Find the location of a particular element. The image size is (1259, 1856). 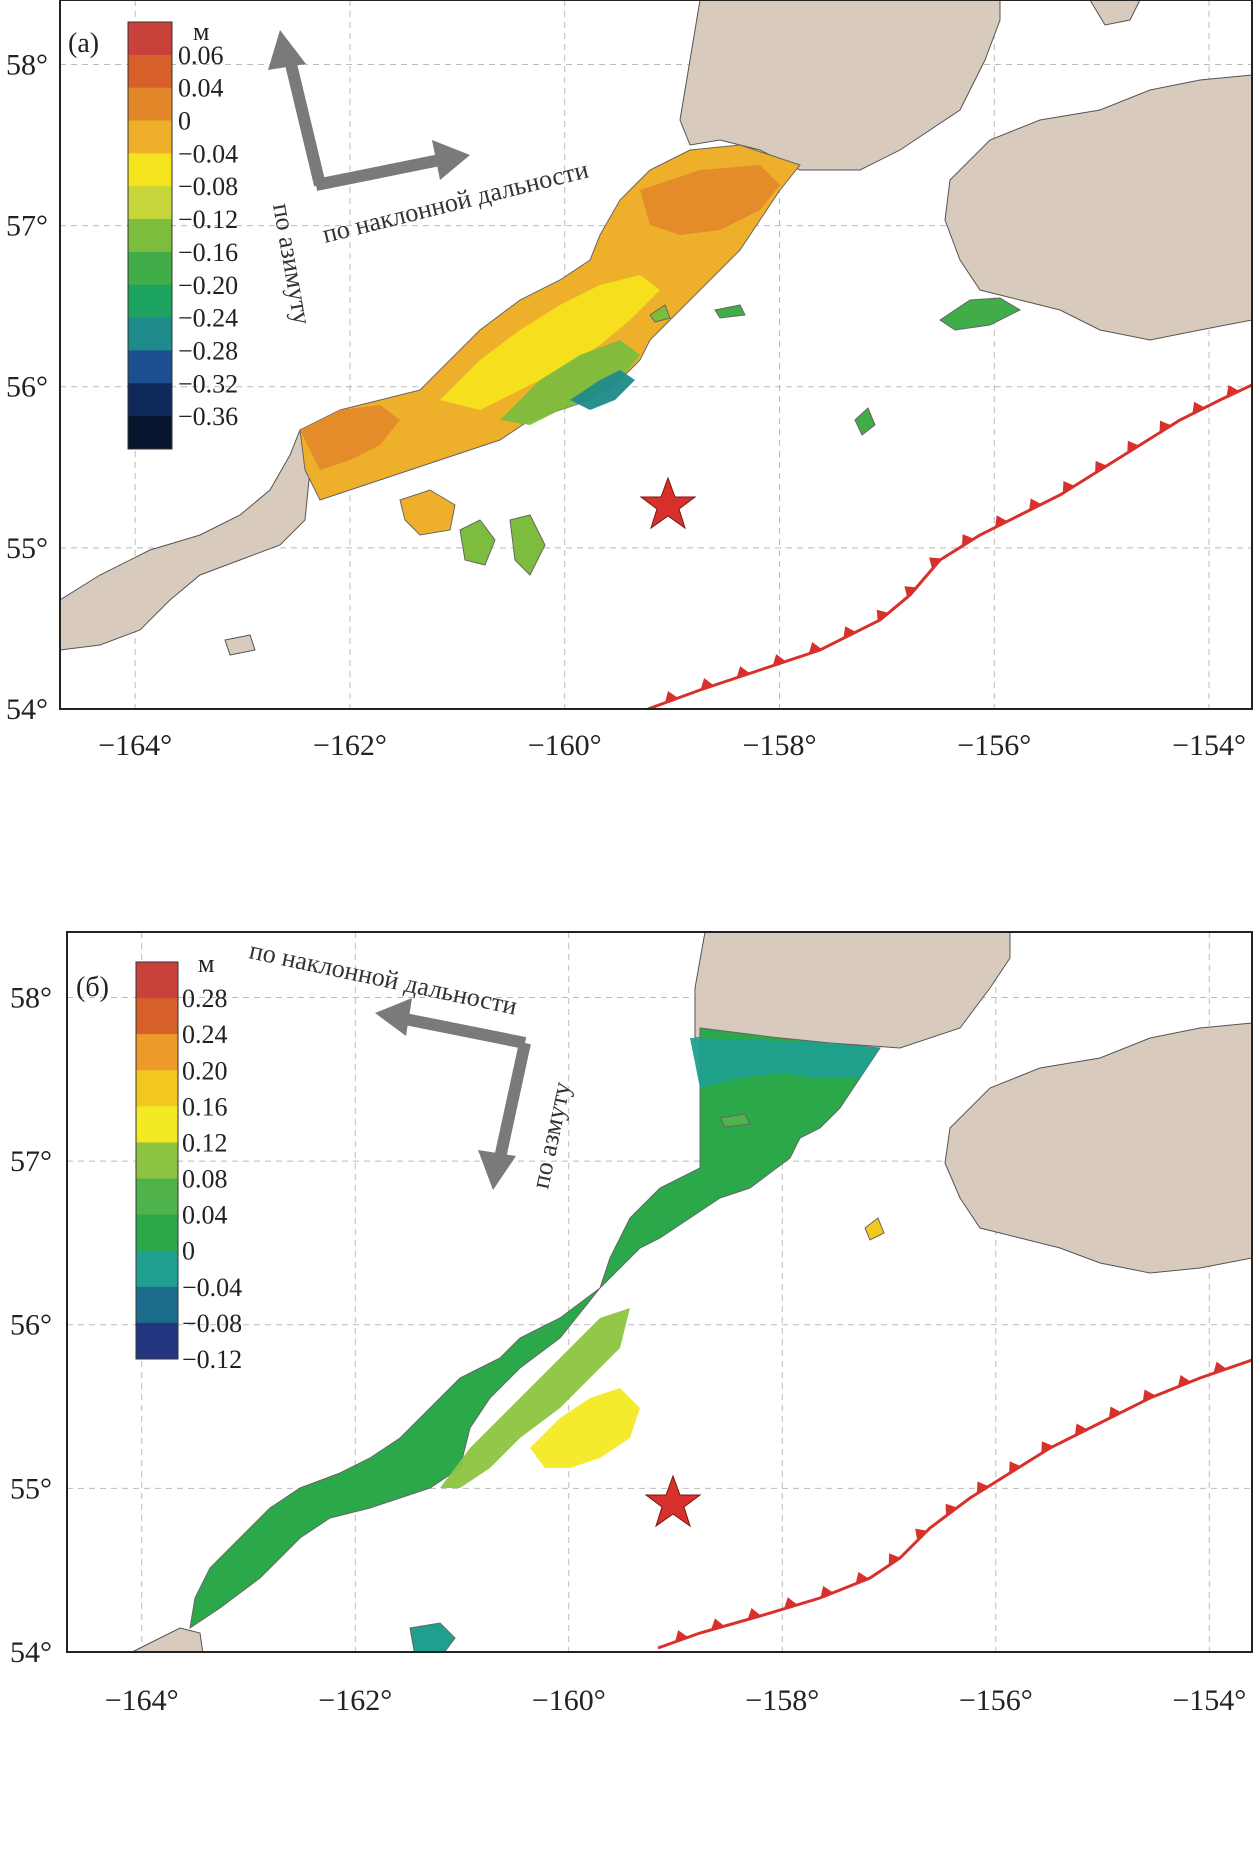

colorbar-label: 0.08 is located at coordinates (205, 1179).